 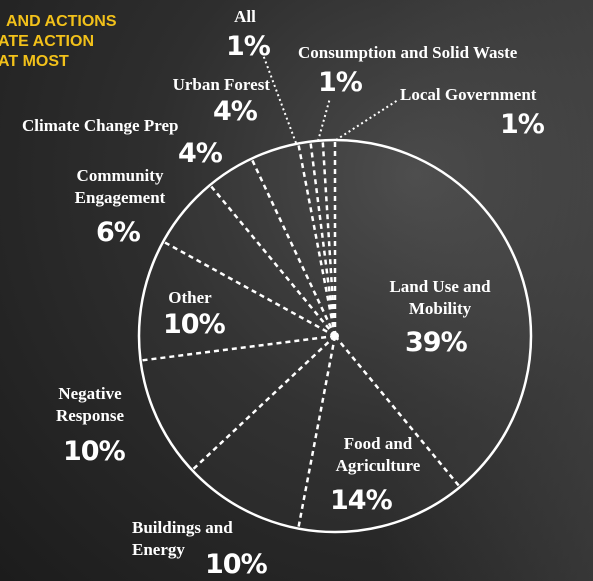 I want to click on value-label: 39%, so click(x=436, y=342).